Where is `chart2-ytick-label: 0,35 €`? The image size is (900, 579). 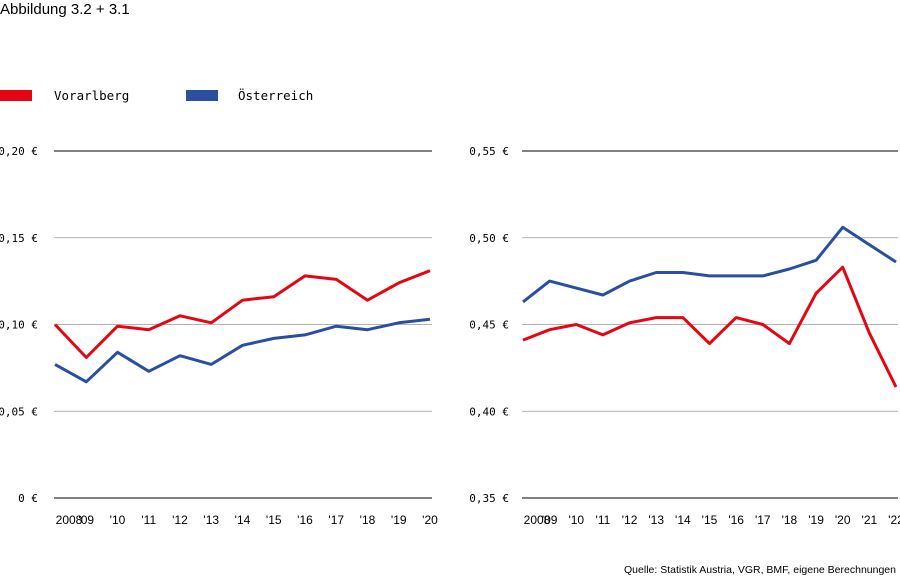 chart2-ytick-label: 0,35 € is located at coordinates (489, 498).